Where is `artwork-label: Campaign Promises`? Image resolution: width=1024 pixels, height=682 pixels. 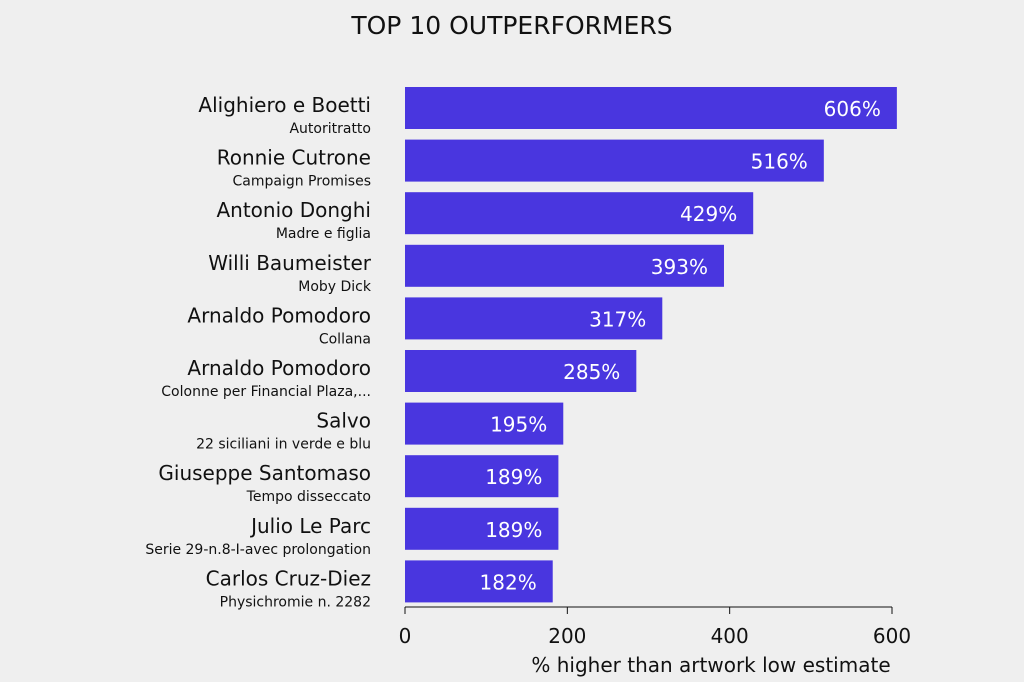 artwork-label: Campaign Promises is located at coordinates (302, 182).